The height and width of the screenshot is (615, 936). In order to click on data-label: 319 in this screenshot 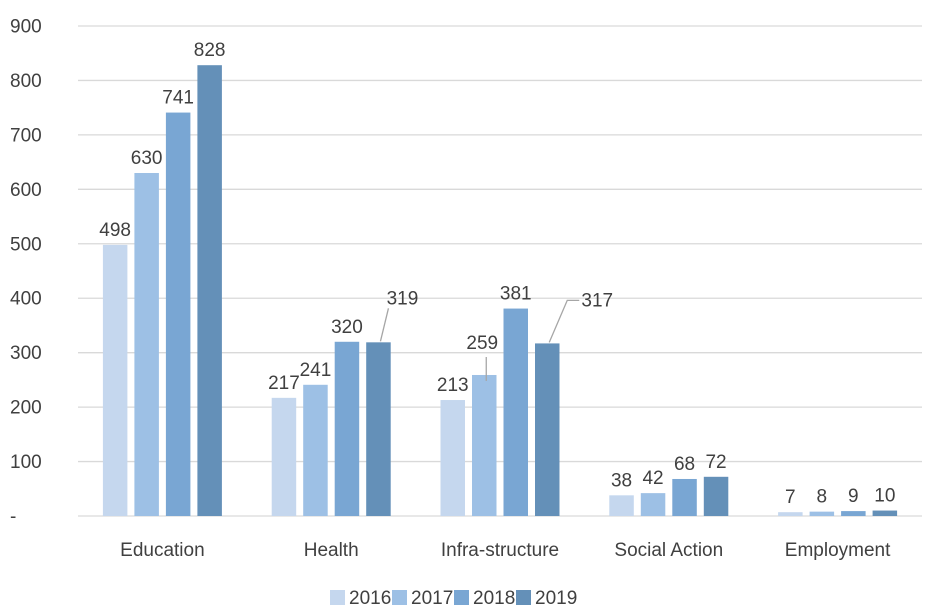, I will do `click(403, 298)`.